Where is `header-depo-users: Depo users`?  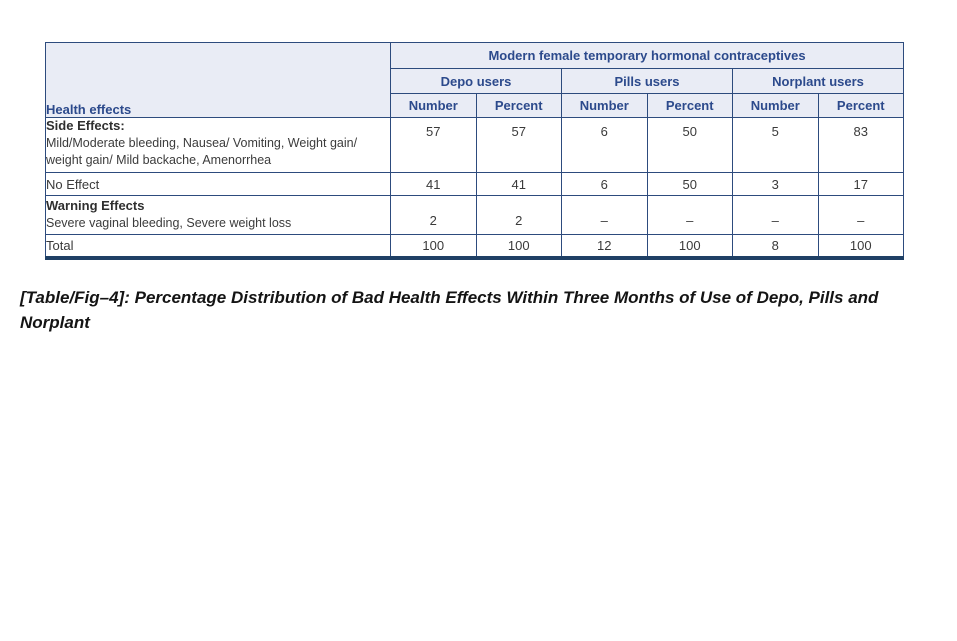
header-depo-users: Depo users is located at coordinates (476, 81).